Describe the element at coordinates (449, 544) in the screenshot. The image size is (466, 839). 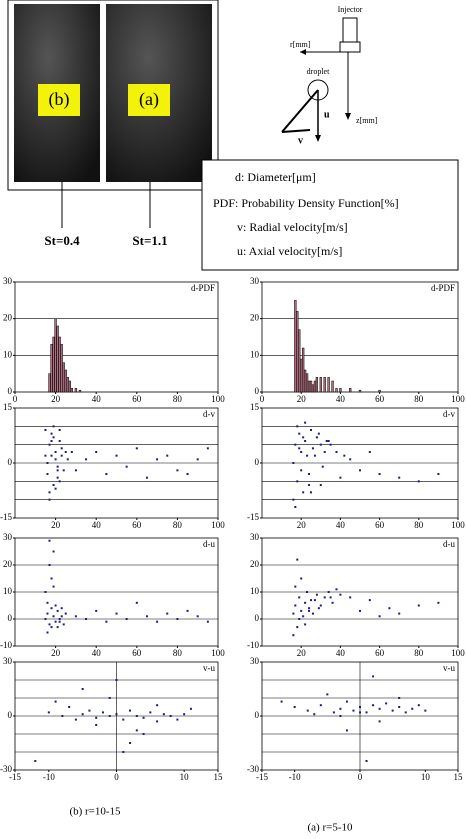
I see `chart-title: d-u` at that location.